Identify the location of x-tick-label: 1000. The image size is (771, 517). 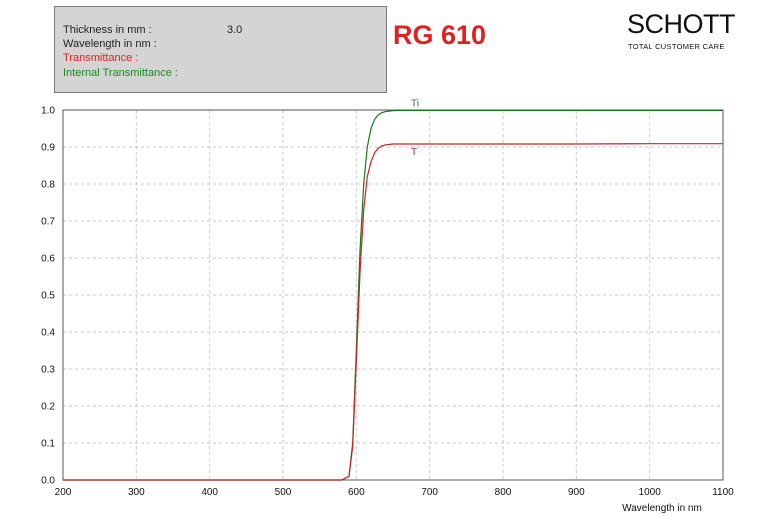
(650, 492).